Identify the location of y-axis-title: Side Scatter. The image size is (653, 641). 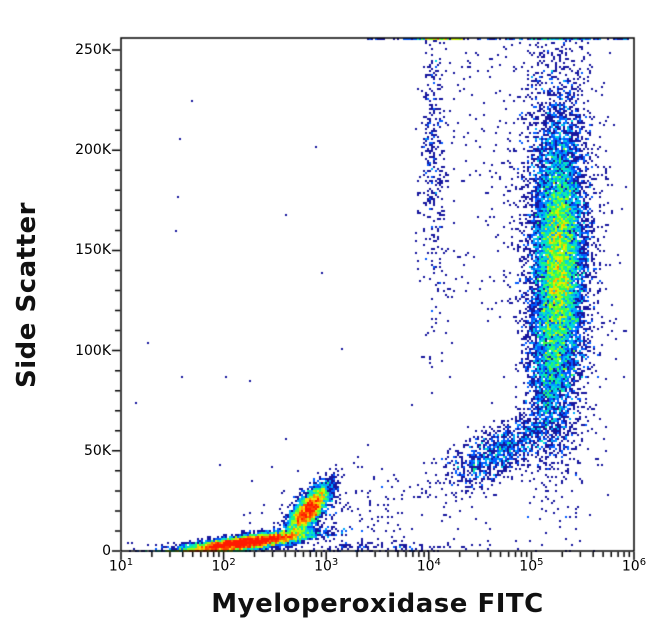
(27, 295).